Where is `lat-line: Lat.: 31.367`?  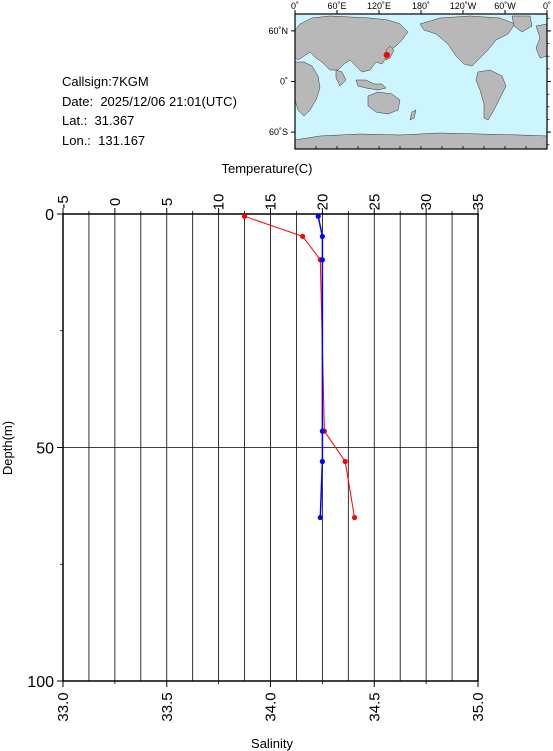 lat-line: Lat.: 31.367 is located at coordinates (98, 121).